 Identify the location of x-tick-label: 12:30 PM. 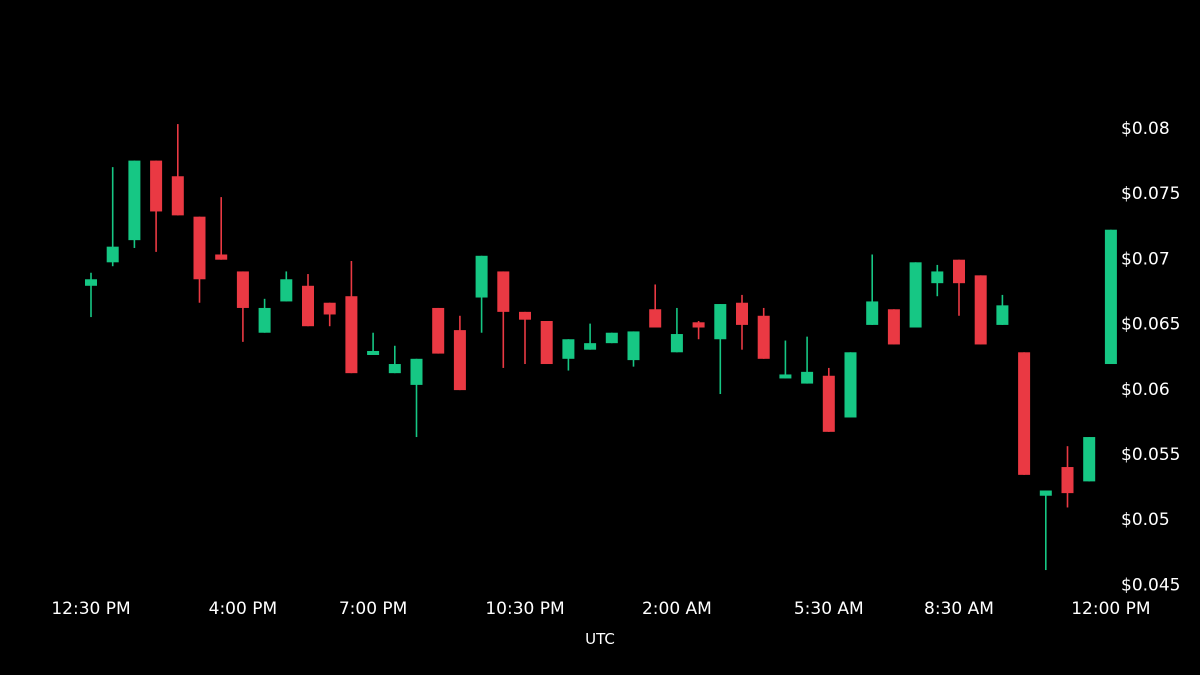
(90, 609).